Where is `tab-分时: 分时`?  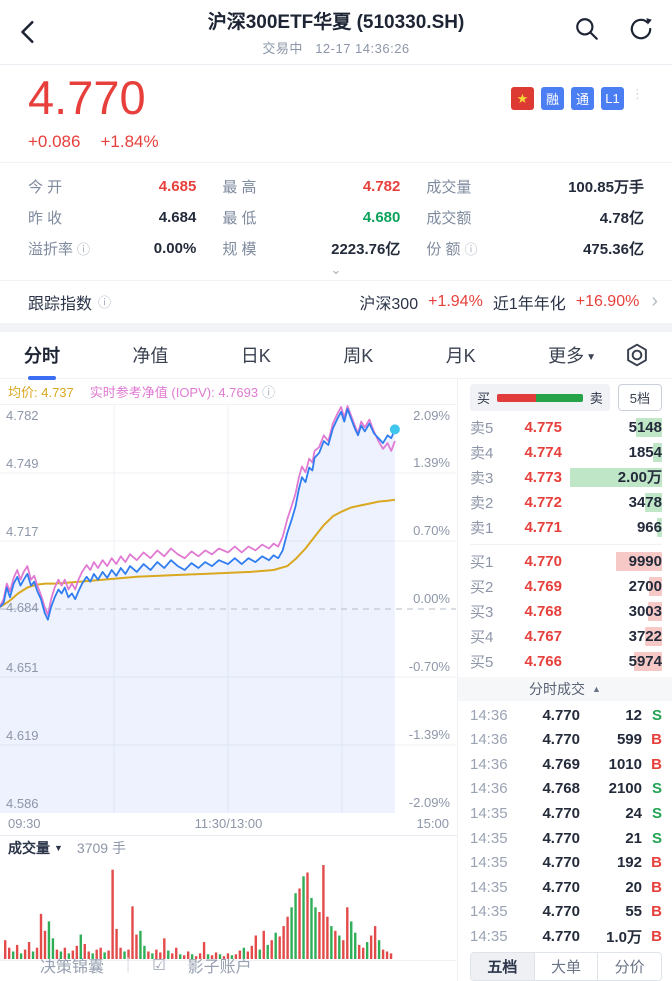
tab-分时: 分时 is located at coordinates (42, 355).